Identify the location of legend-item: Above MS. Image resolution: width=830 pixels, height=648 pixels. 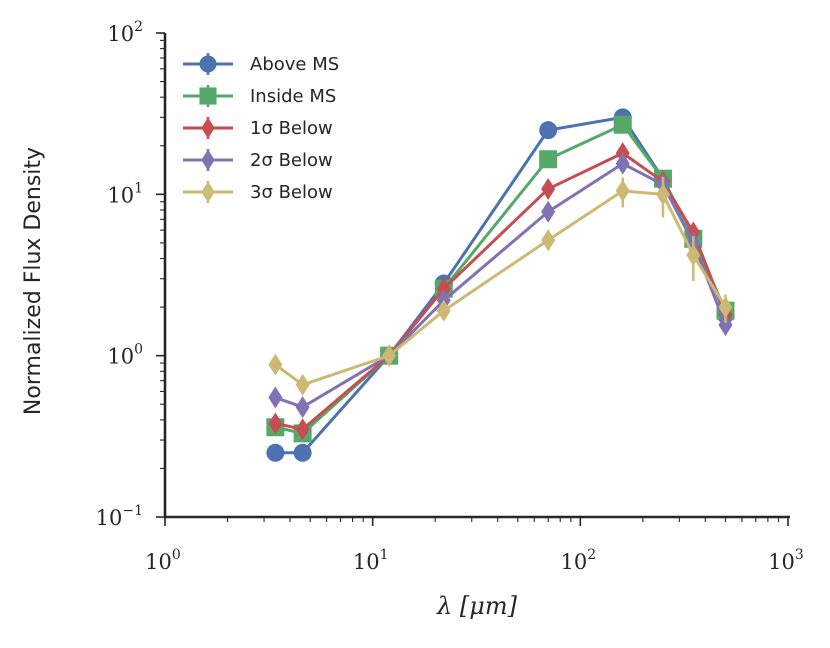
(261, 64).